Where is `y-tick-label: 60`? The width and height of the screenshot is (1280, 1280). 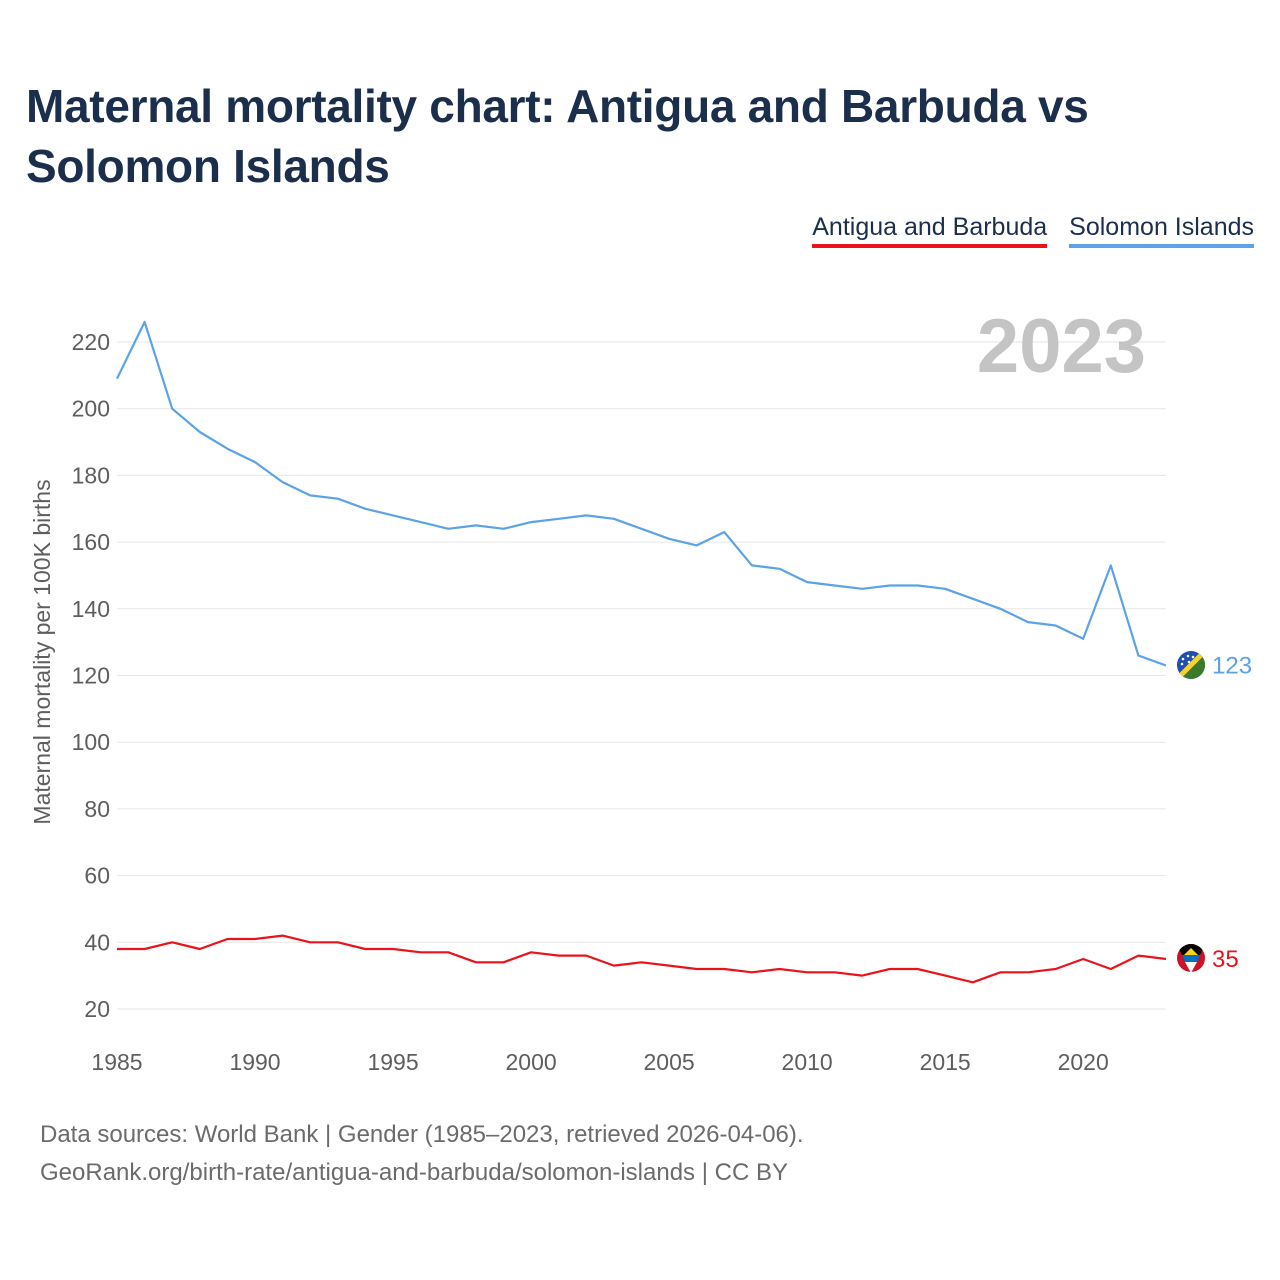 y-tick-label: 60 is located at coordinates (97, 876).